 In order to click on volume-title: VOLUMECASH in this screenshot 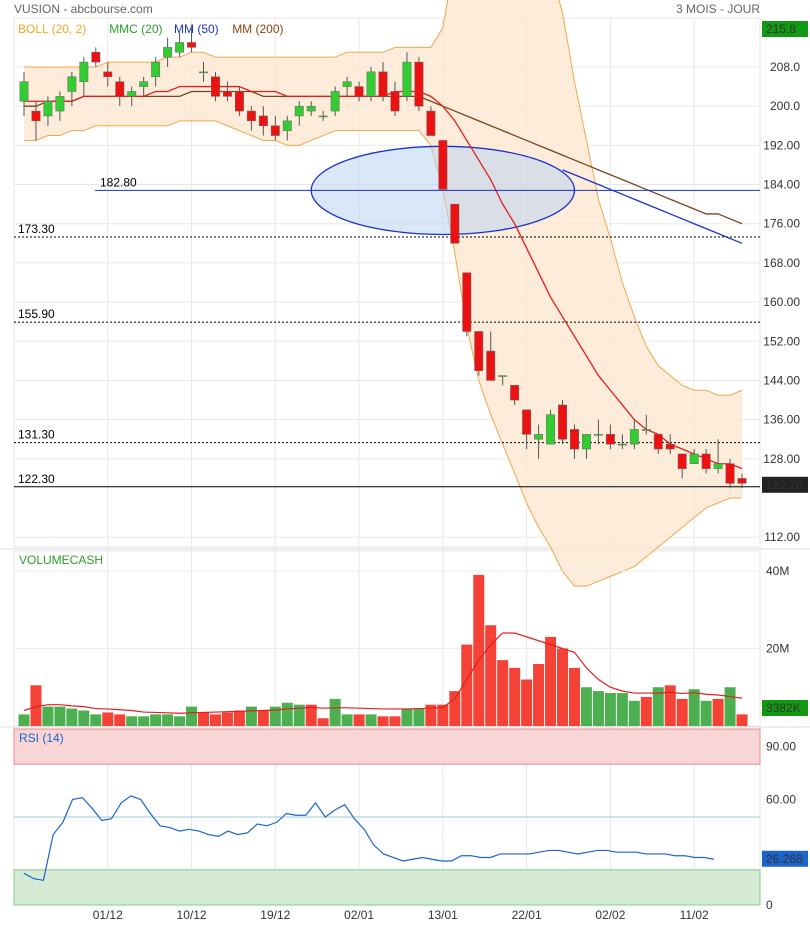, I will do `click(61, 560)`.